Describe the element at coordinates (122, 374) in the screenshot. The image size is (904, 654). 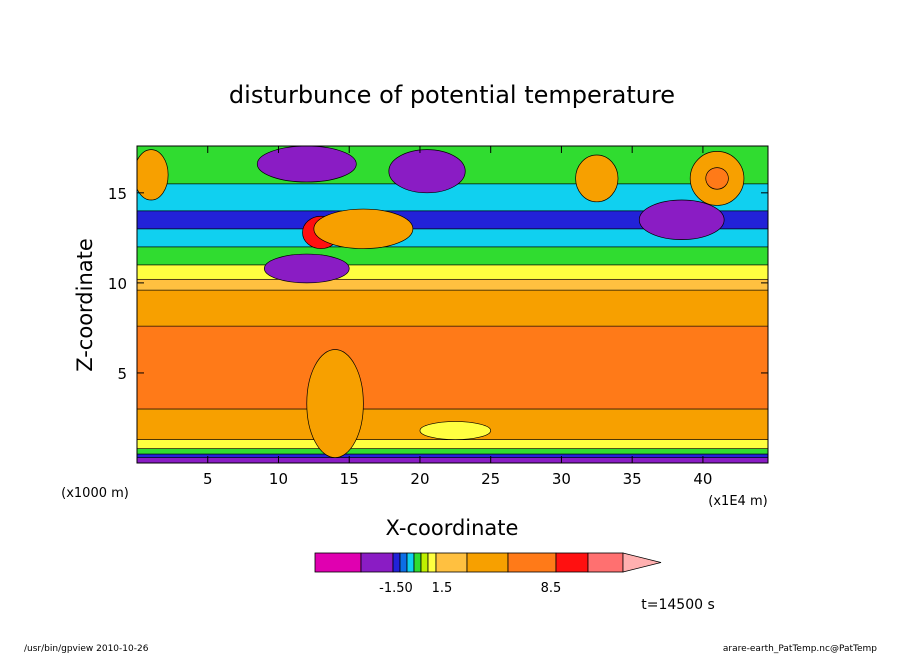
I see `y-tick-label: 5` at that location.